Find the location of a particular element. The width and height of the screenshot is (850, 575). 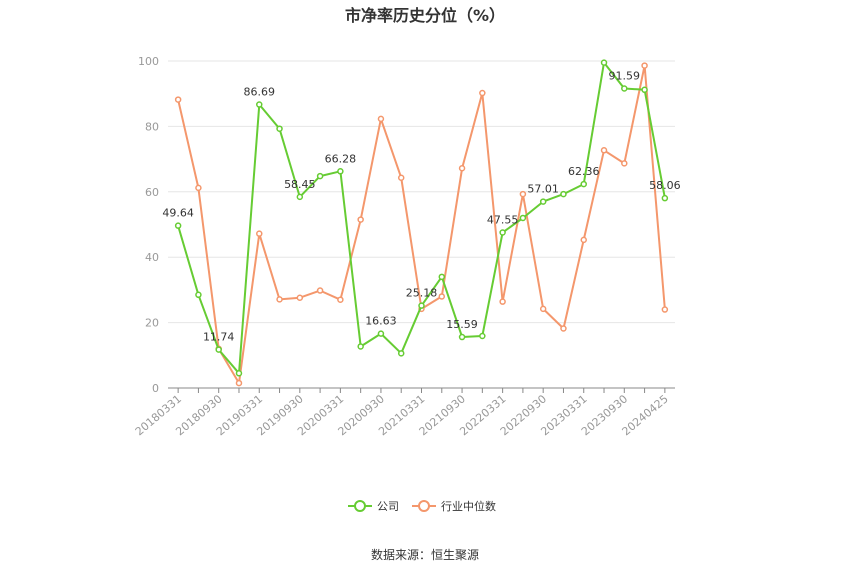

y-tick-label: 20 is located at coordinates (152, 323).